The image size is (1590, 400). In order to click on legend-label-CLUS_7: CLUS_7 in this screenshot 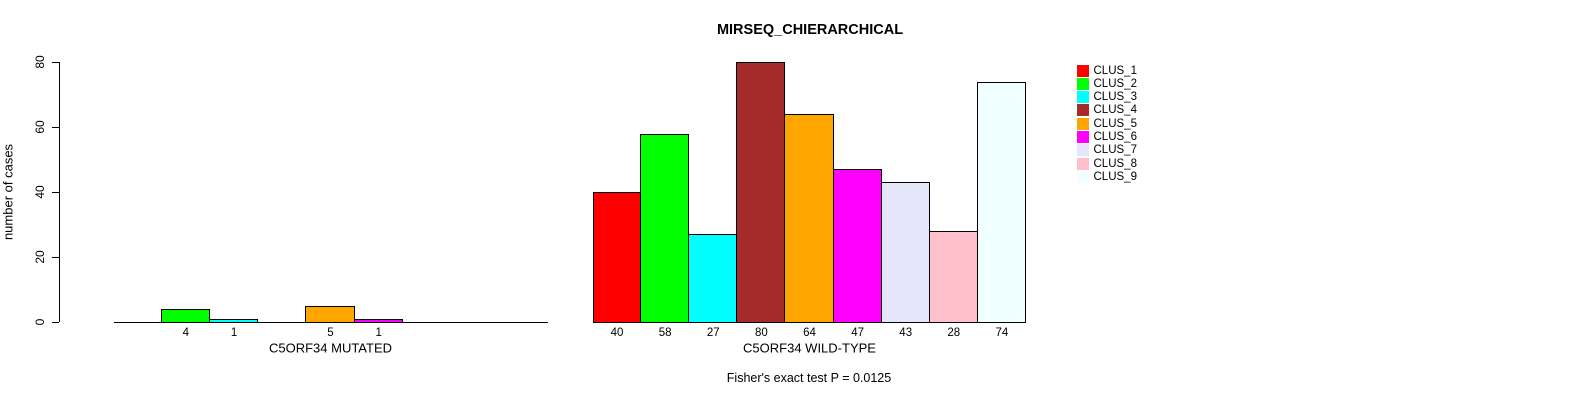, I will do `click(1115, 150)`.